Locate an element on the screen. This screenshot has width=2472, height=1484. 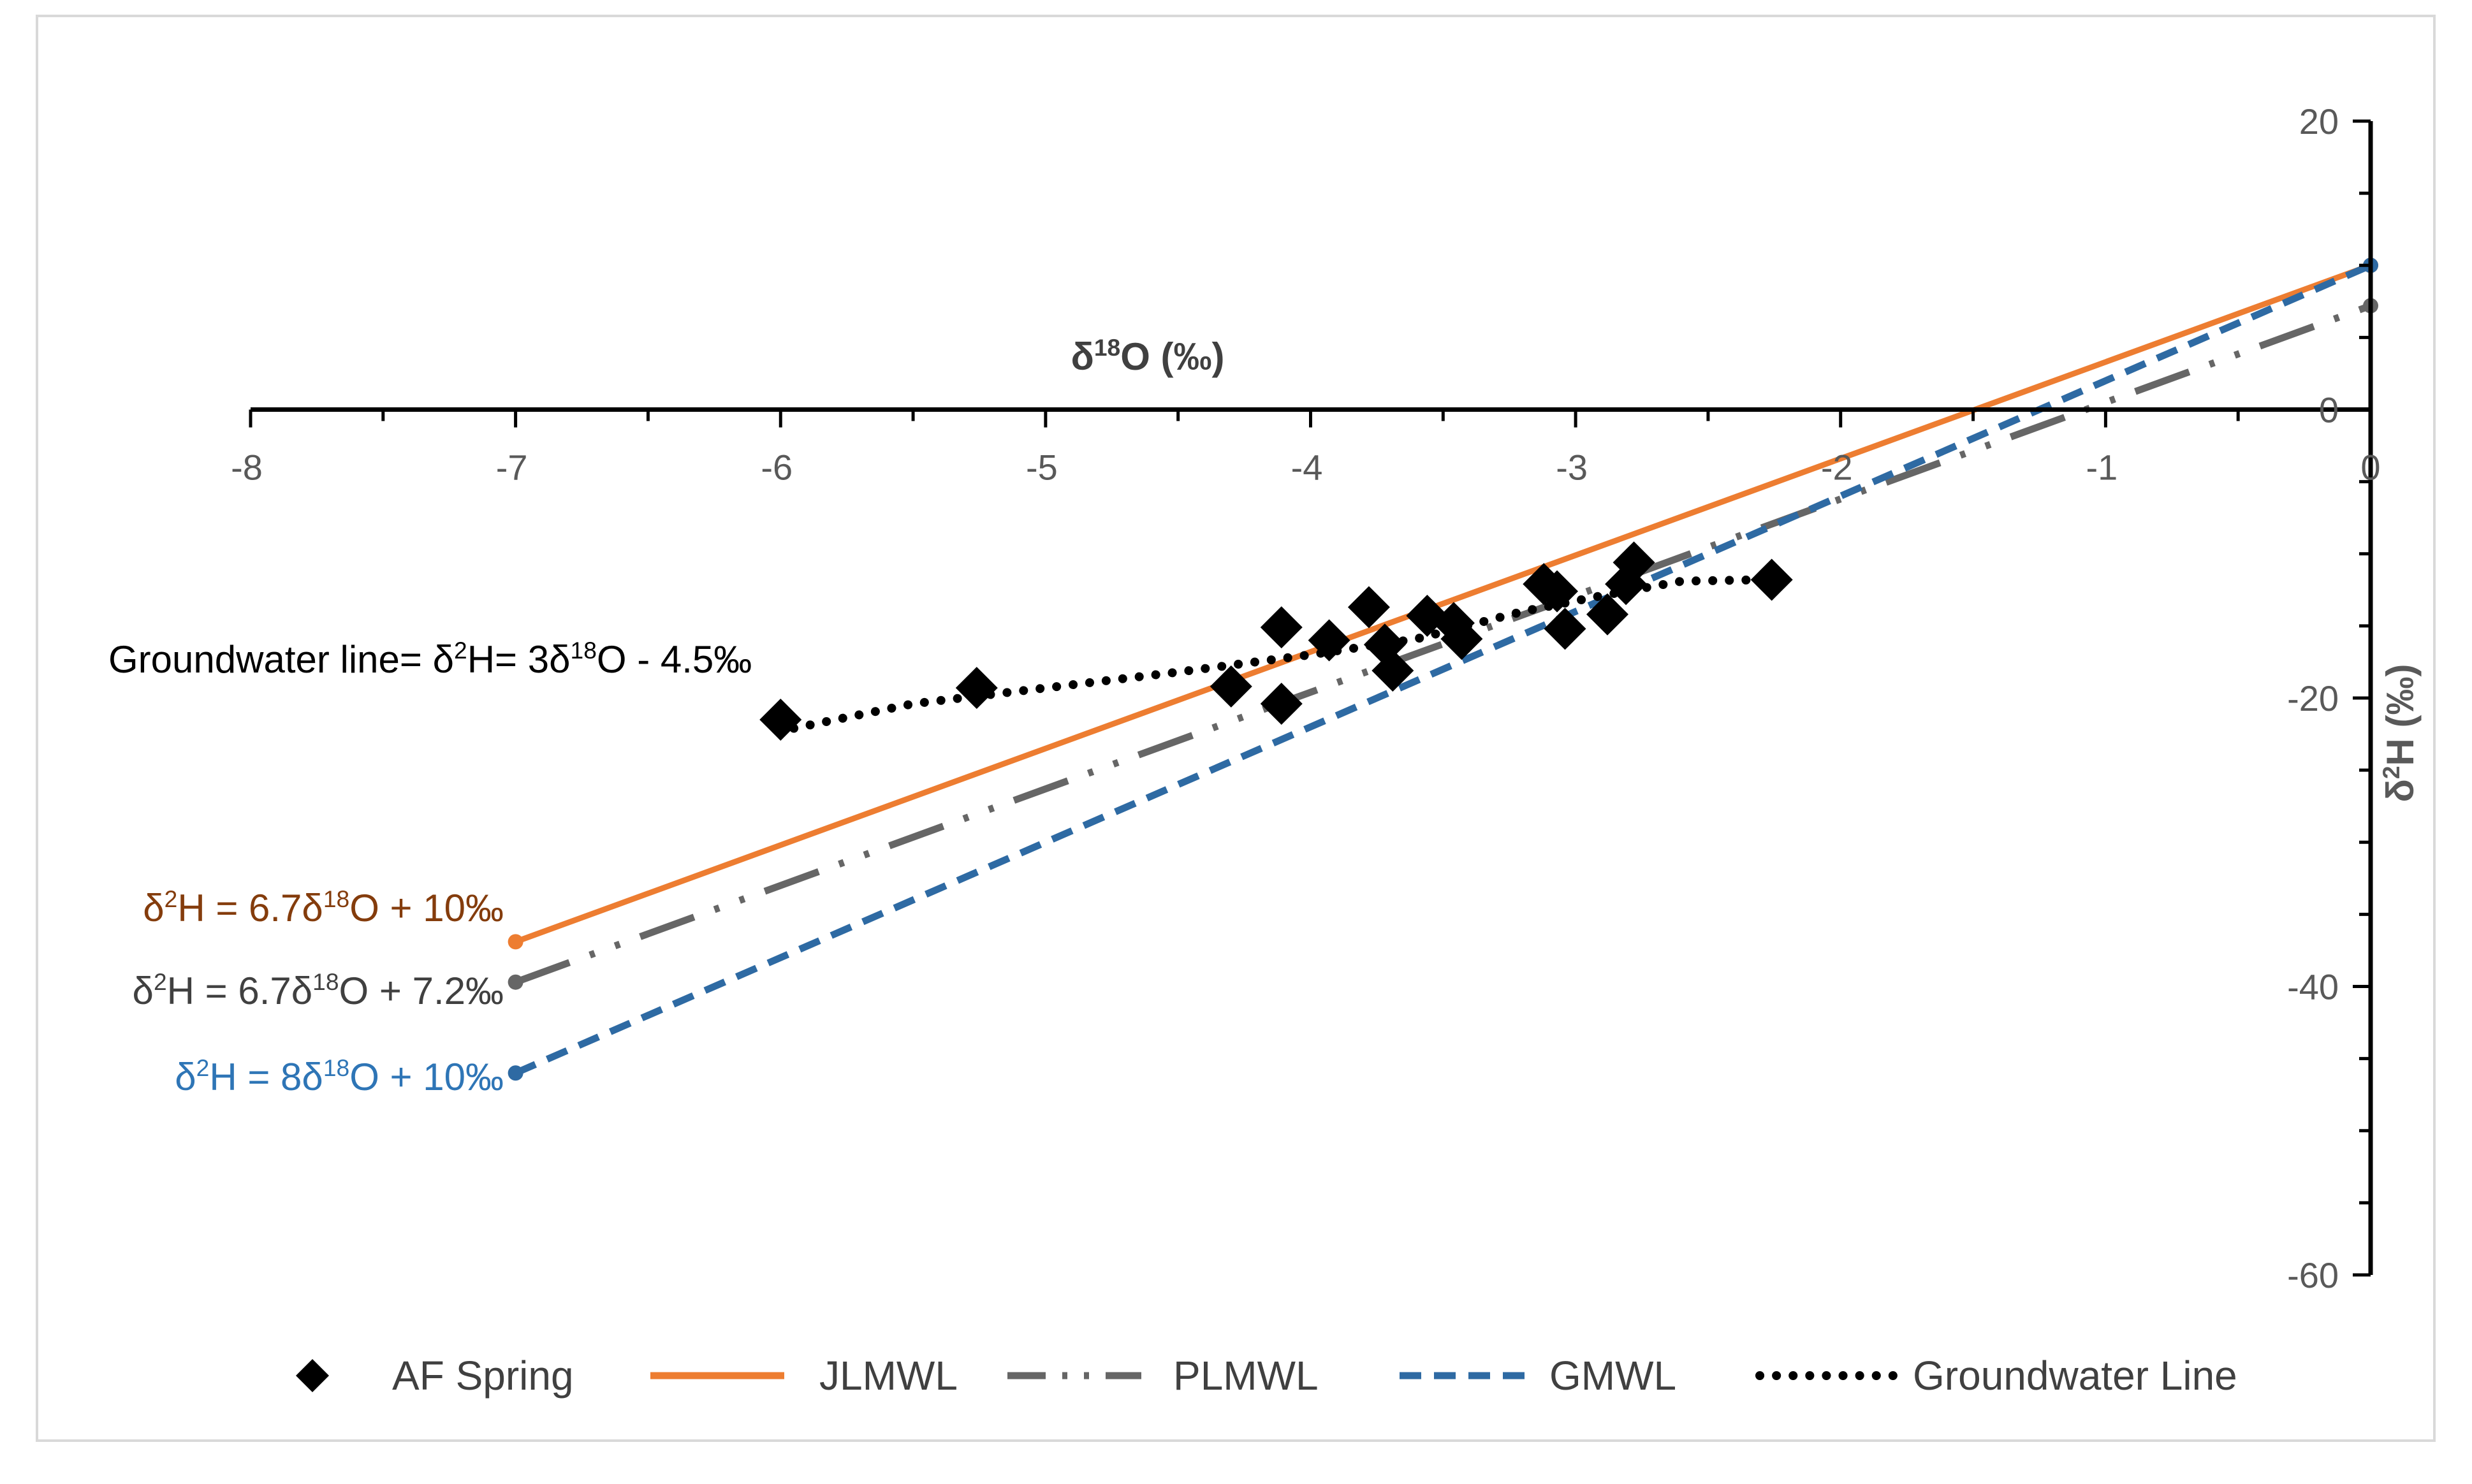
legend: AF Spring JLMWL PLMWL GMWL Groundwater Line is located at coordinates (1266, 1376).